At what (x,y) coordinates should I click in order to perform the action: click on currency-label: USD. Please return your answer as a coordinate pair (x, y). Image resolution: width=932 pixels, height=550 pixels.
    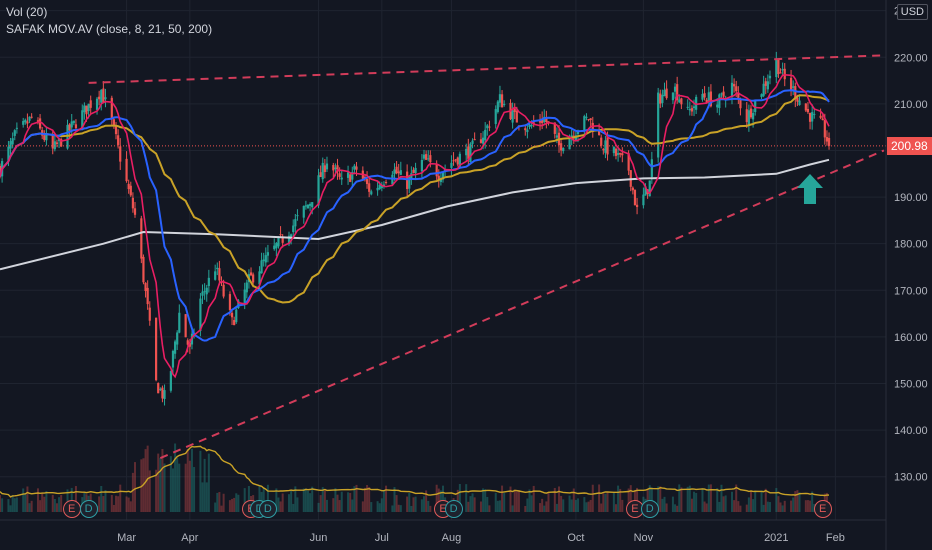
    Looking at the image, I should click on (912, 12).